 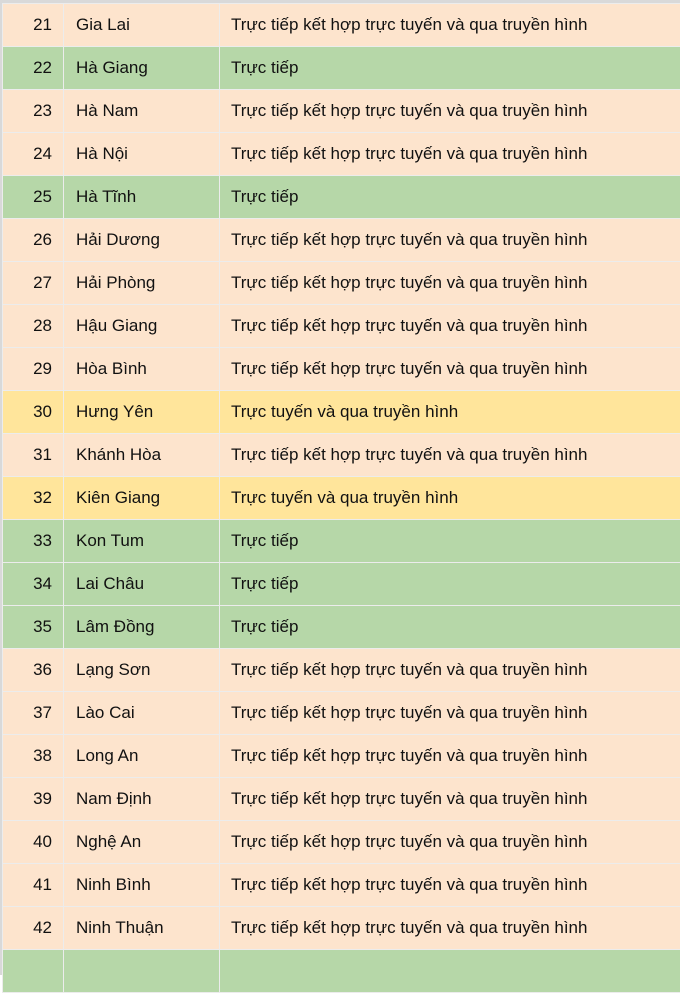 I want to click on province-name: Hải Dương, so click(x=142, y=240).